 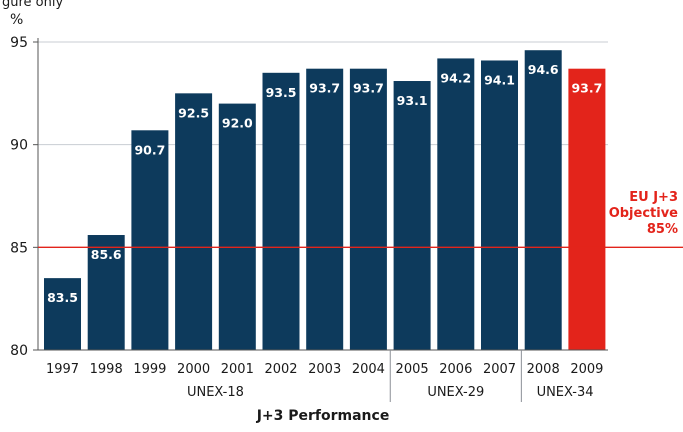 I want to click on bar-2009, so click(x=587, y=209).